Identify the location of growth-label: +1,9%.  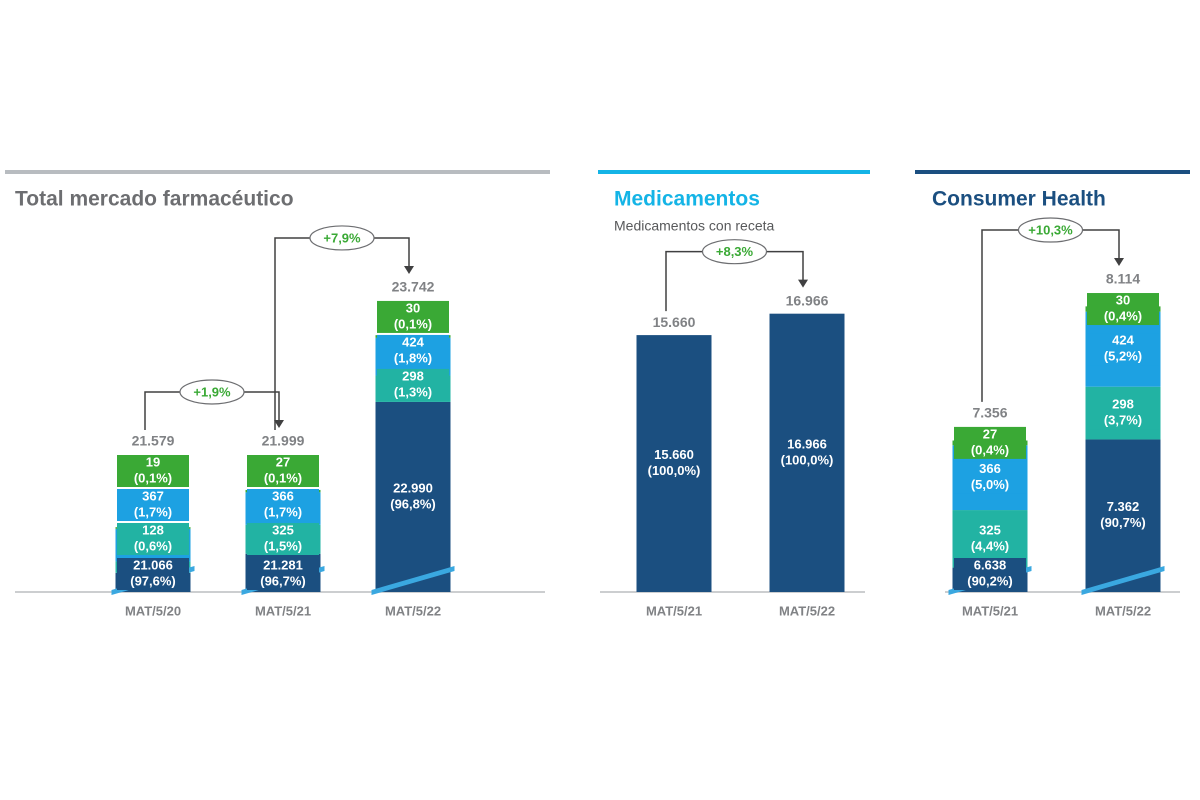
(212, 391).